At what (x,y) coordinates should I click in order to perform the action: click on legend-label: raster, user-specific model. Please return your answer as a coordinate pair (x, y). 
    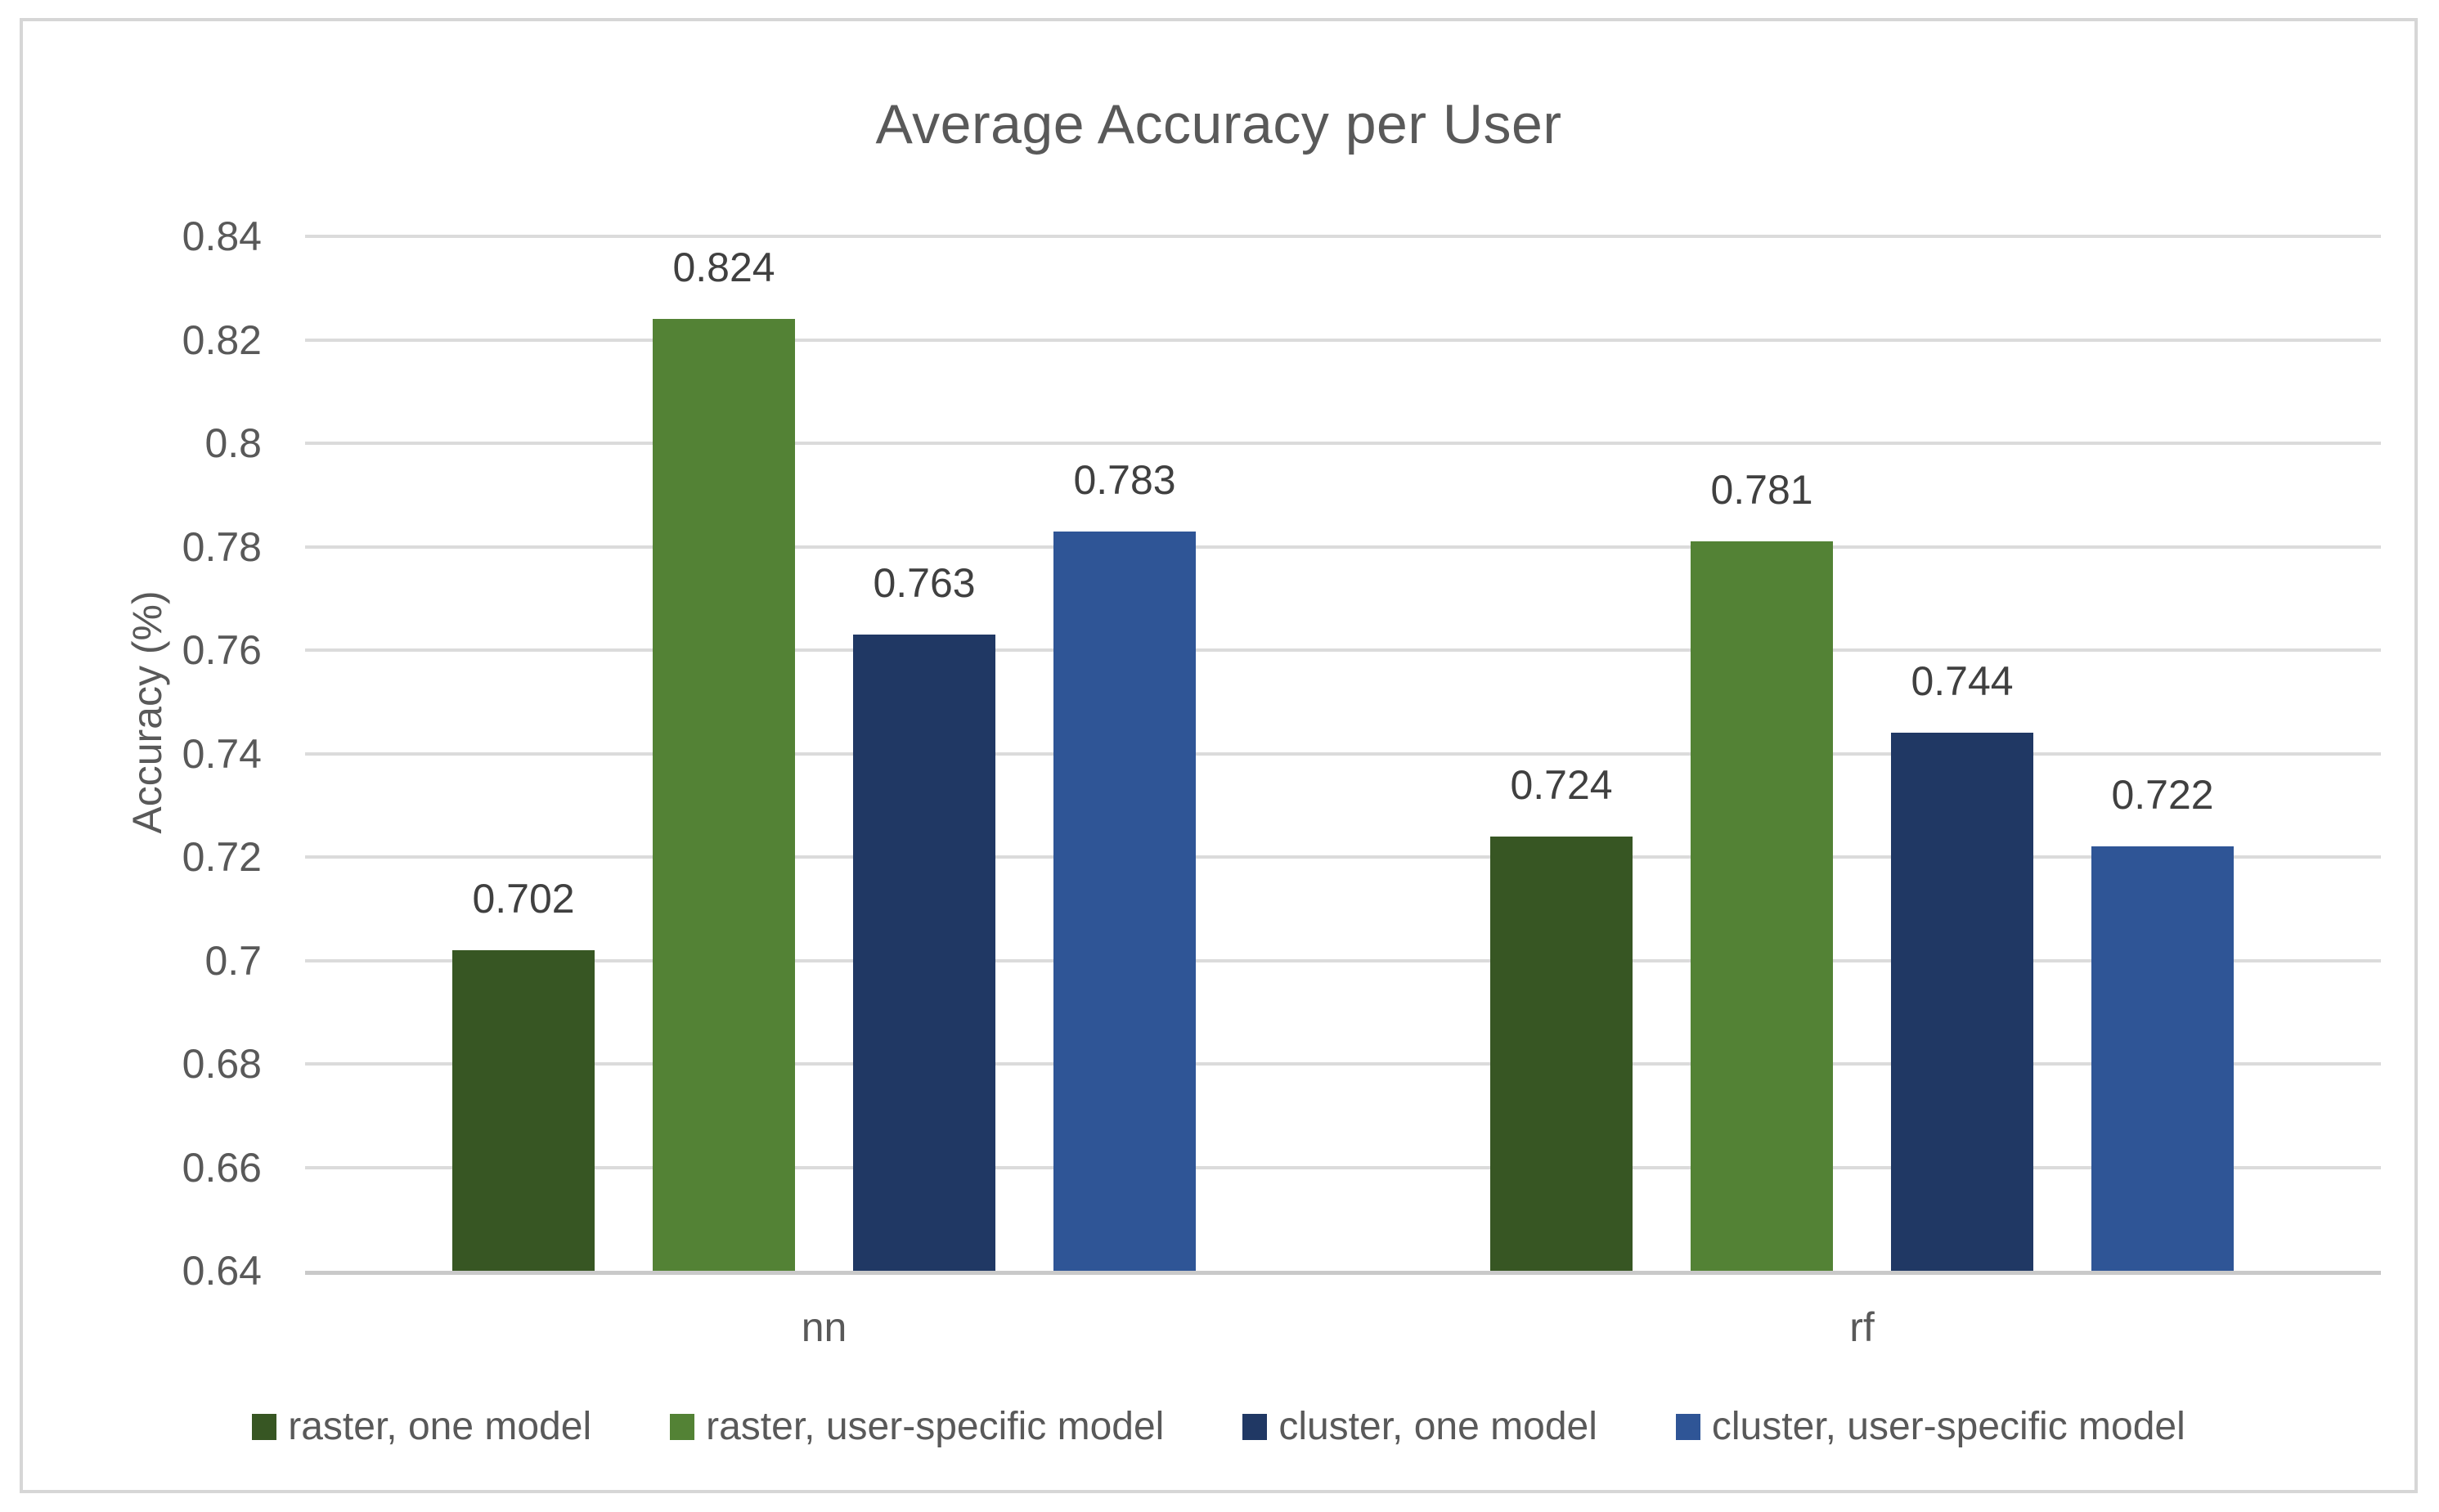
    Looking at the image, I should click on (936, 1427).